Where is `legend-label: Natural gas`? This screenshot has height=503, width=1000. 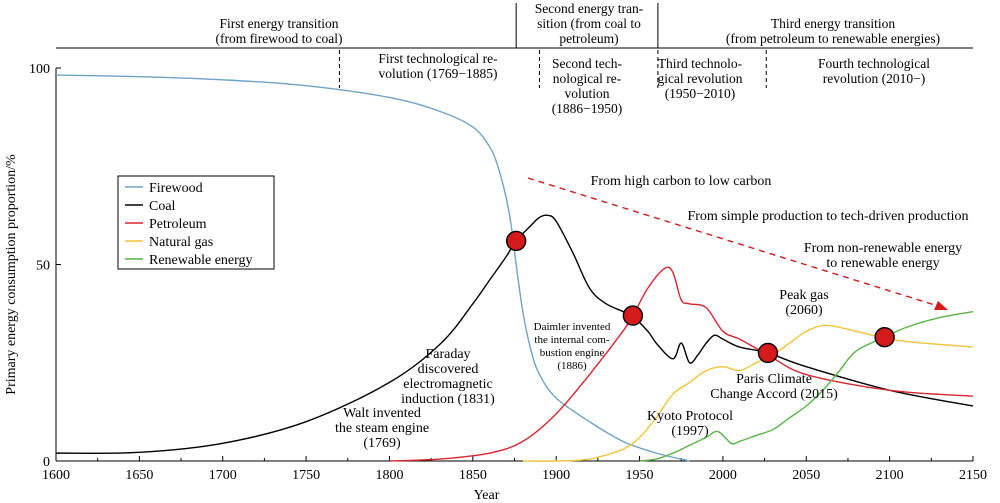 legend-label: Natural gas is located at coordinates (181, 242).